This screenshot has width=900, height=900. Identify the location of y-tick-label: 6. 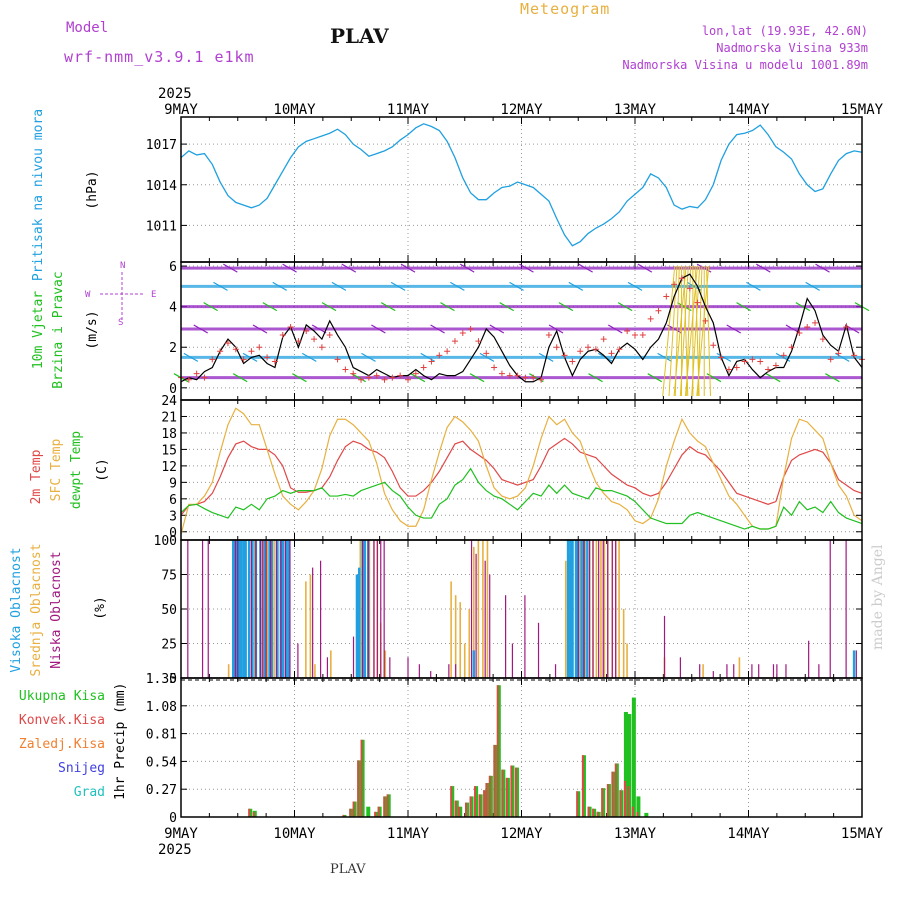
(173, 267).